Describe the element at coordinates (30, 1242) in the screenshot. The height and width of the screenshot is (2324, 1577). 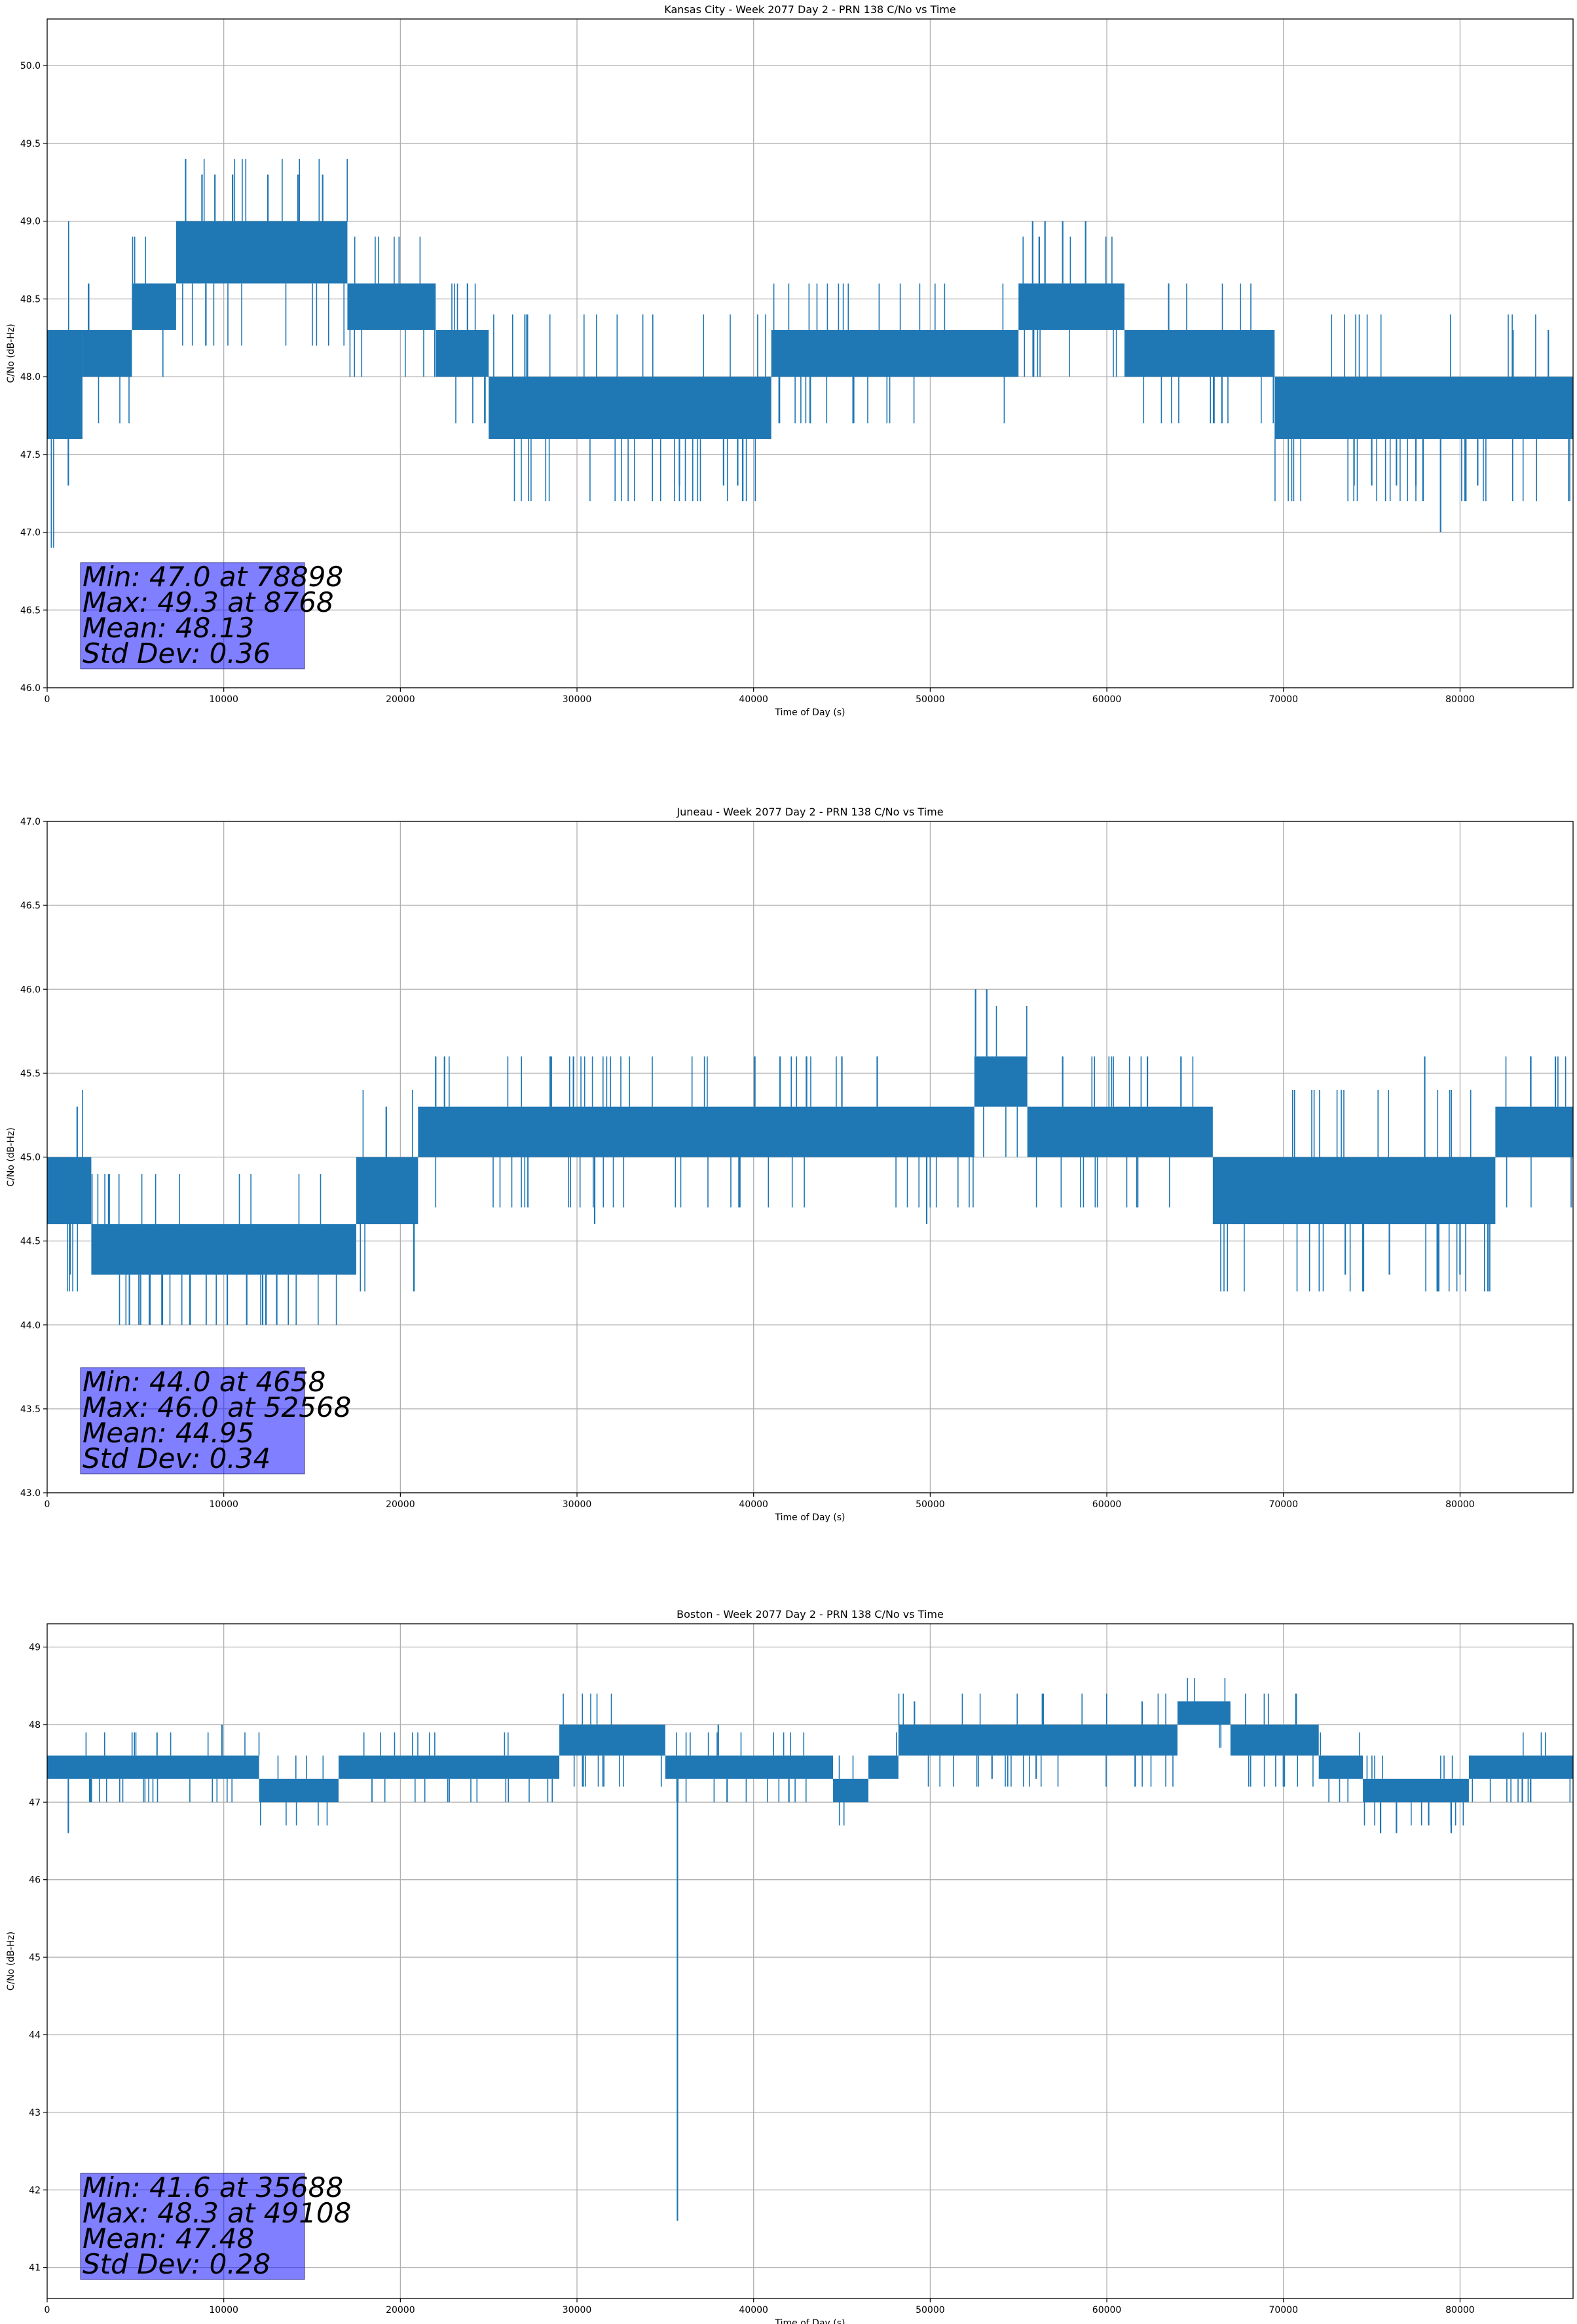
I see `y-tick-label: 44.5` at that location.